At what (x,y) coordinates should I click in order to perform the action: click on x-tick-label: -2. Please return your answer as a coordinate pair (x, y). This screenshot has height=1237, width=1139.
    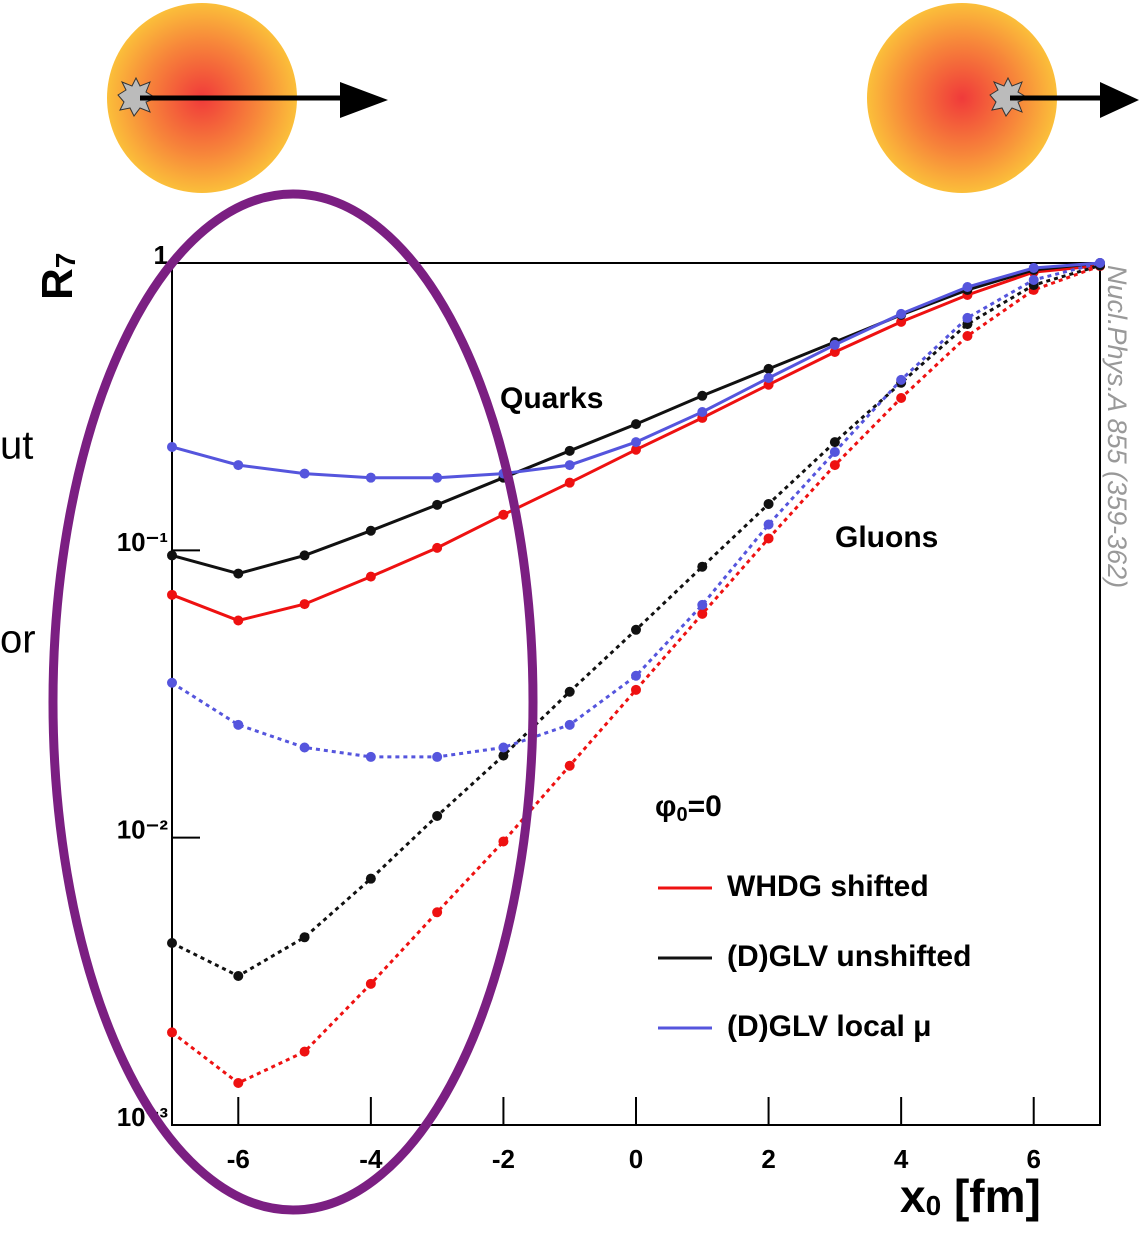
    Looking at the image, I should click on (503, 1159).